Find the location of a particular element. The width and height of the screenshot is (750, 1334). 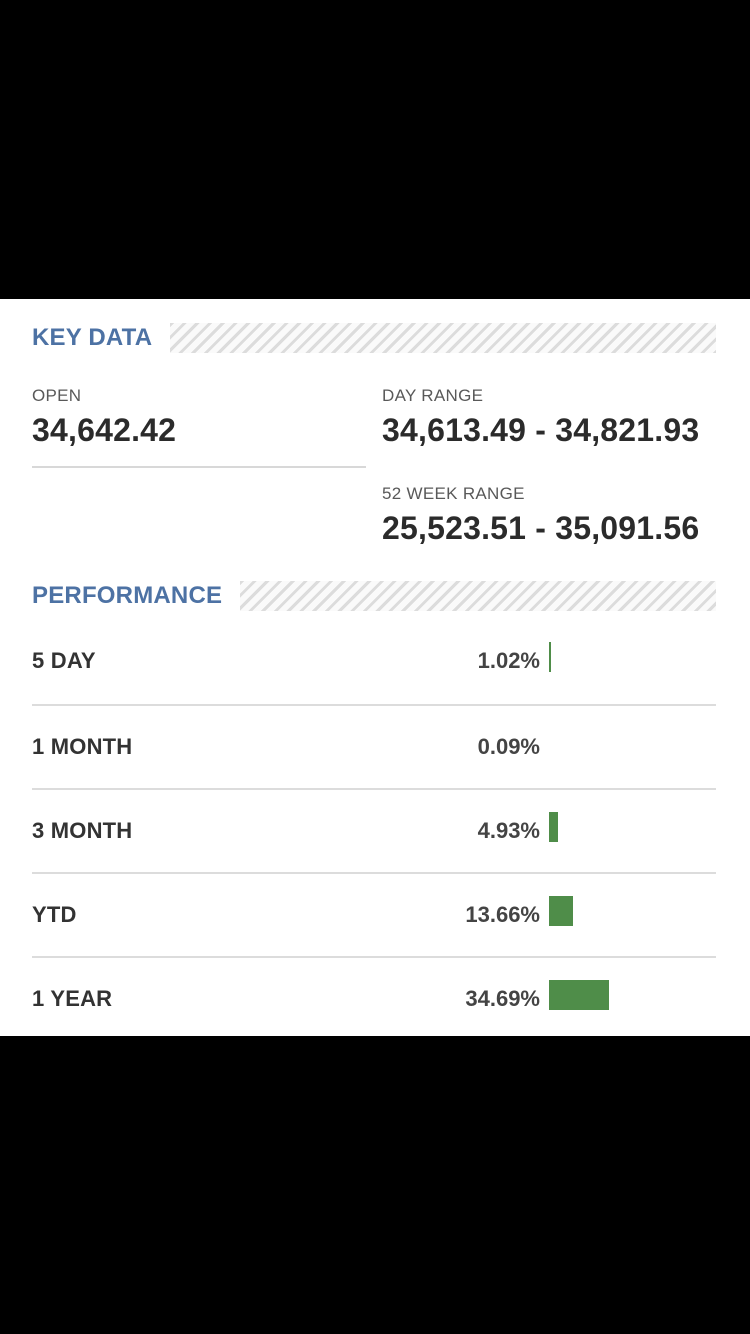

performance-header: PERFORMANCE is located at coordinates (374, 596).